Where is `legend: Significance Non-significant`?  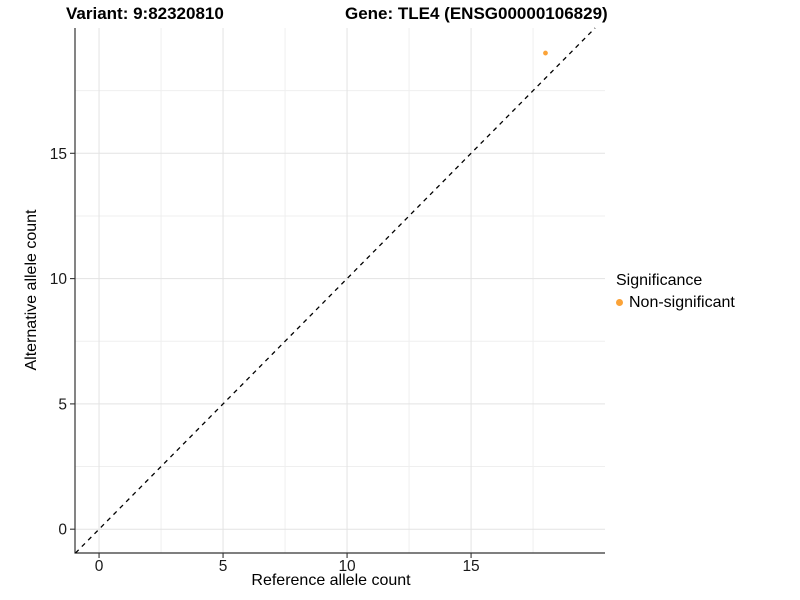
legend: Significance Non-significant is located at coordinates (675, 291).